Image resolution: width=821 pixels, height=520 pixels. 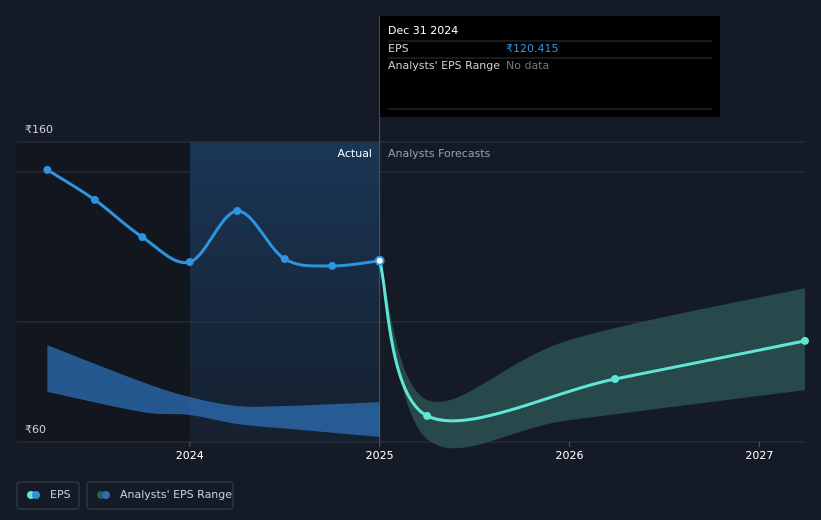 I want to click on region-label: Actual, so click(x=355, y=153).